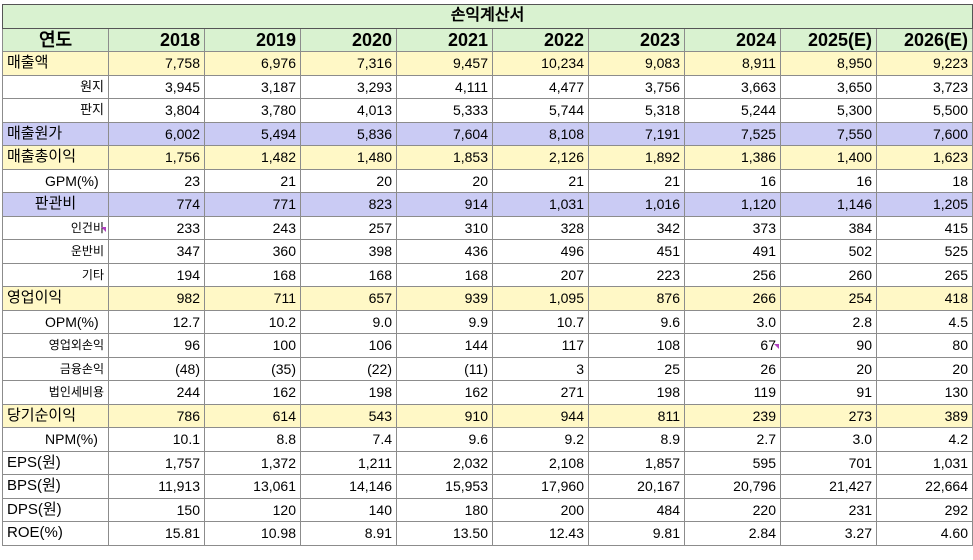 This screenshot has width=973, height=560. Describe the element at coordinates (540, 110) in the screenshot. I see `table-cell: 5,744` at that location.